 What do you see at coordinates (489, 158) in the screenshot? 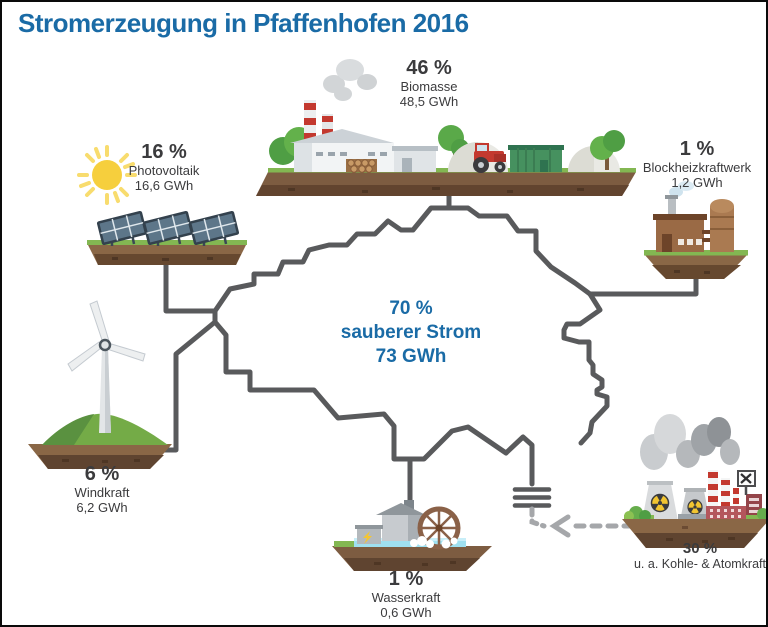
I see `tractor-icon` at bounding box center [489, 158].